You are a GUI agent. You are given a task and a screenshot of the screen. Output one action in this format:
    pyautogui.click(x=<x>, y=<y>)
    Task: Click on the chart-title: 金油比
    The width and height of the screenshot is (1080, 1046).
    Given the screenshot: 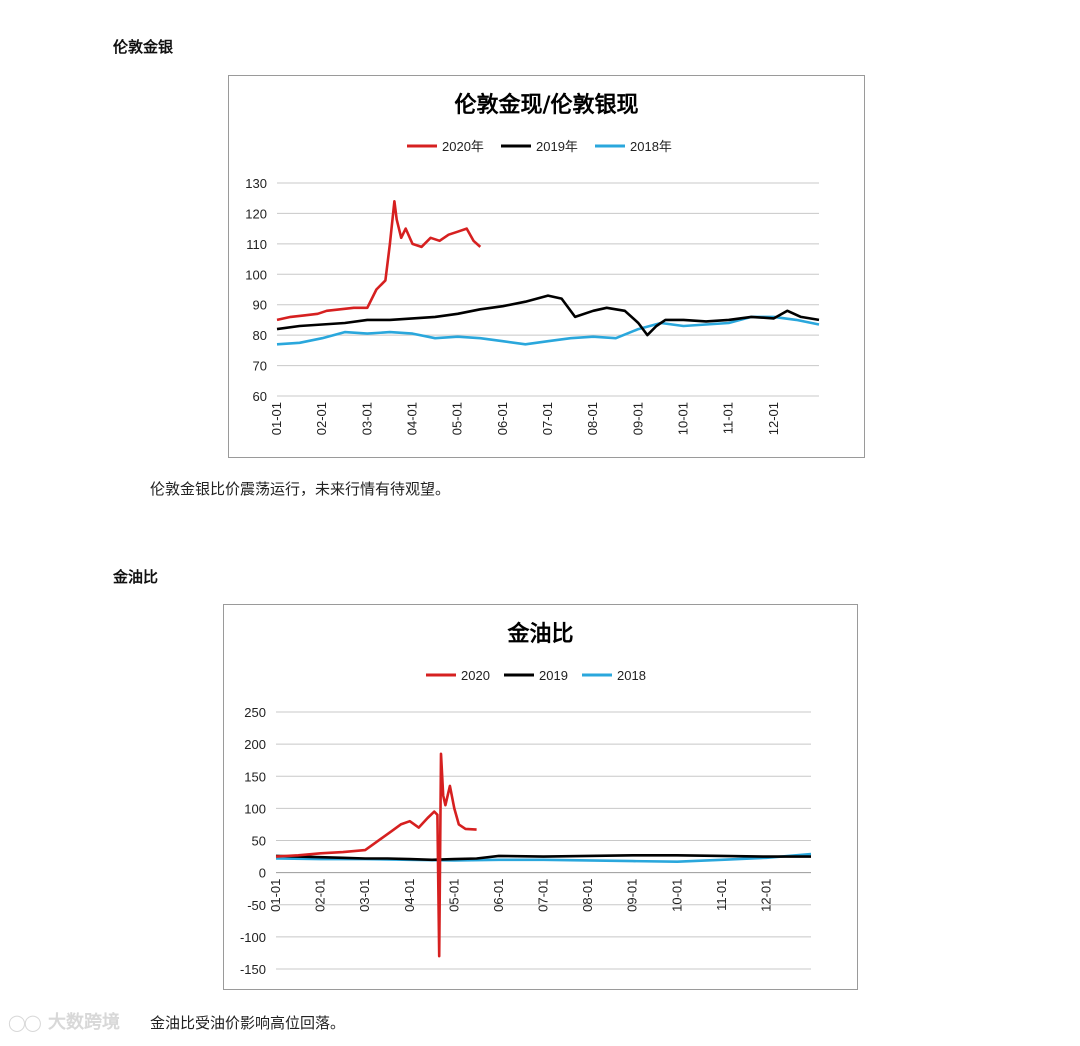 What is the action you would take?
    pyautogui.click(x=539, y=634)
    